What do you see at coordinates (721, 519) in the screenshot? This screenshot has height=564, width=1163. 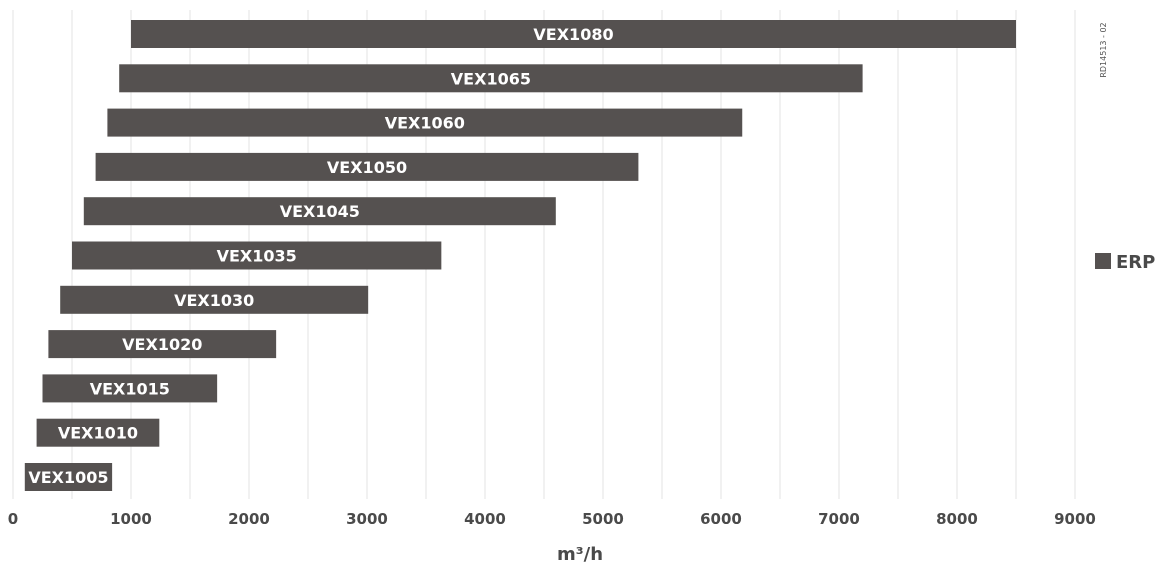 I see `x-tick-label: 6000` at bounding box center [721, 519].